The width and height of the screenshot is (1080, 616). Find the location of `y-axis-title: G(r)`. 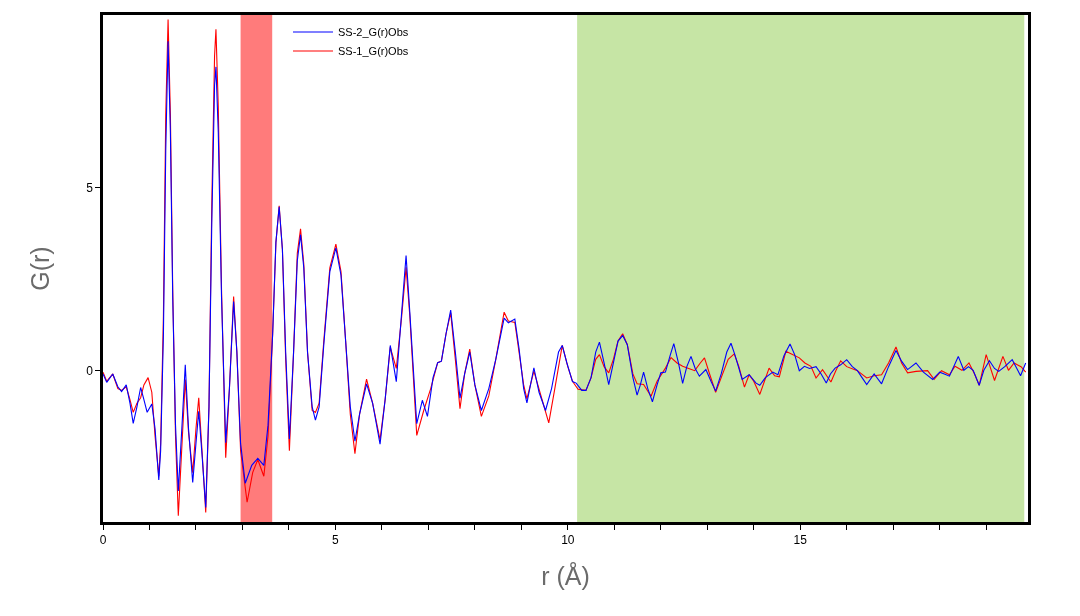

y-axis-title: G(r) is located at coordinates (39, 268).